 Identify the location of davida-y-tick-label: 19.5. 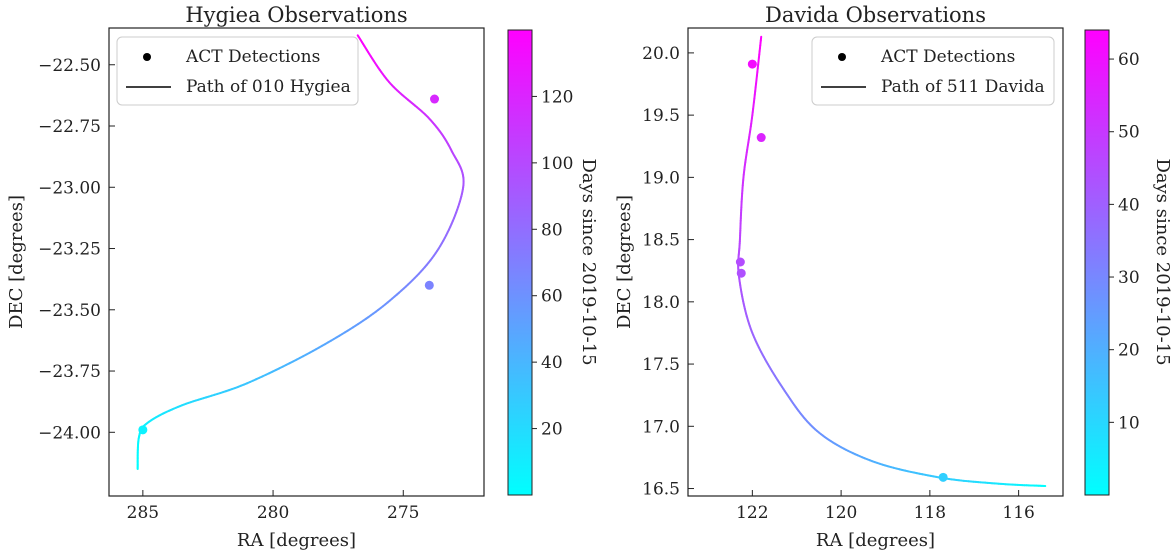
(661, 116).